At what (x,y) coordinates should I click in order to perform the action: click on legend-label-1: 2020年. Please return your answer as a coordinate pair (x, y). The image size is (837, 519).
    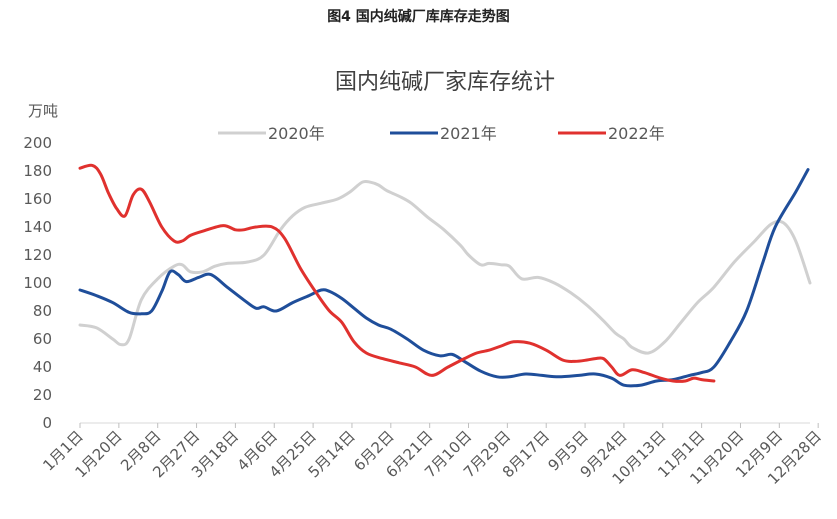
    Looking at the image, I should click on (296, 133).